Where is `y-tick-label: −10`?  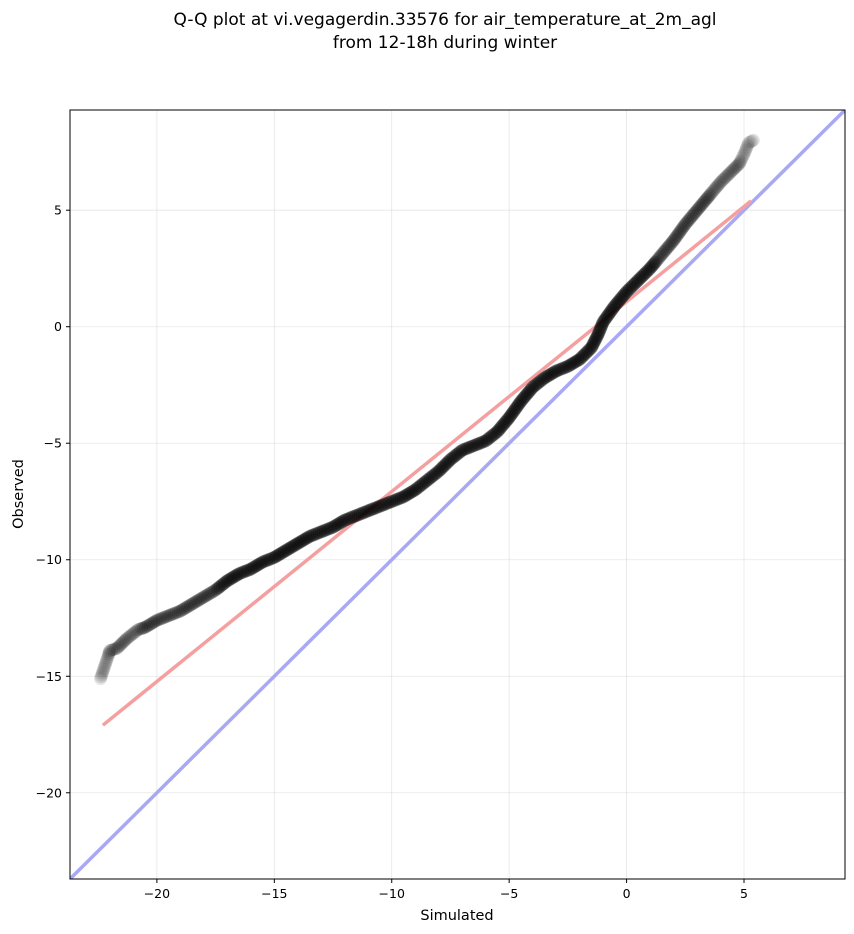
y-tick-label: −10 is located at coordinates (49, 559).